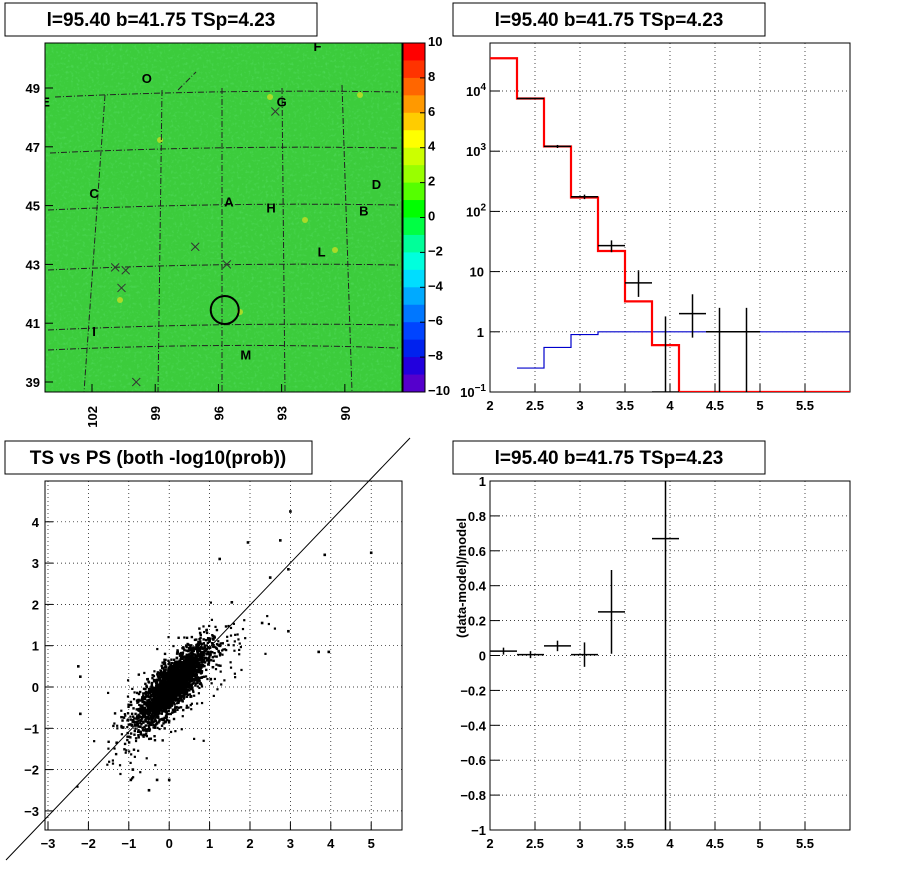 Image resolution: width=898 pixels, height=880 pixels. Describe the element at coordinates (473, 725) in the screenshot. I see `residual-y-tick-label: −0.4` at that location.